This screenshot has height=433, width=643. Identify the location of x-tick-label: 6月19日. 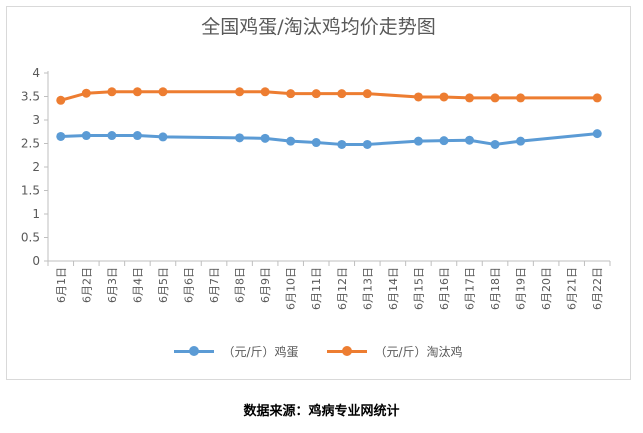
(521, 288).